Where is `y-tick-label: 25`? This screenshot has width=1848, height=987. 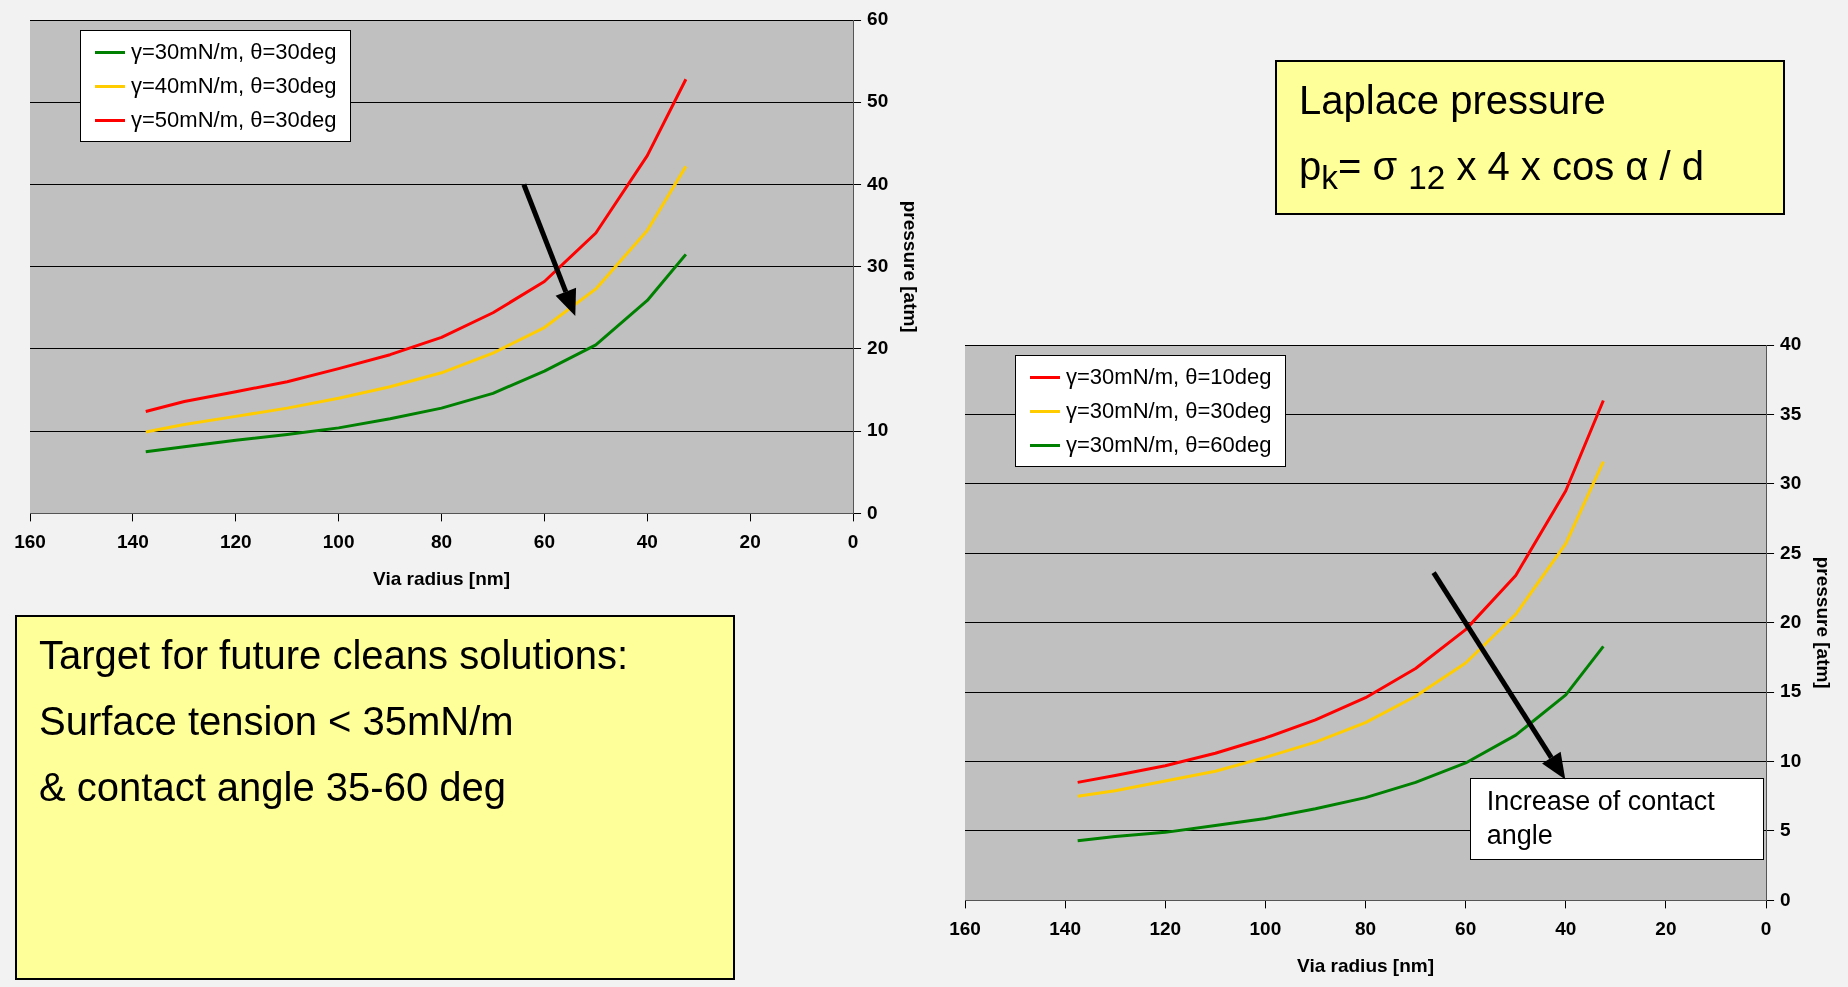 y-tick-label: 25 is located at coordinates (1791, 552).